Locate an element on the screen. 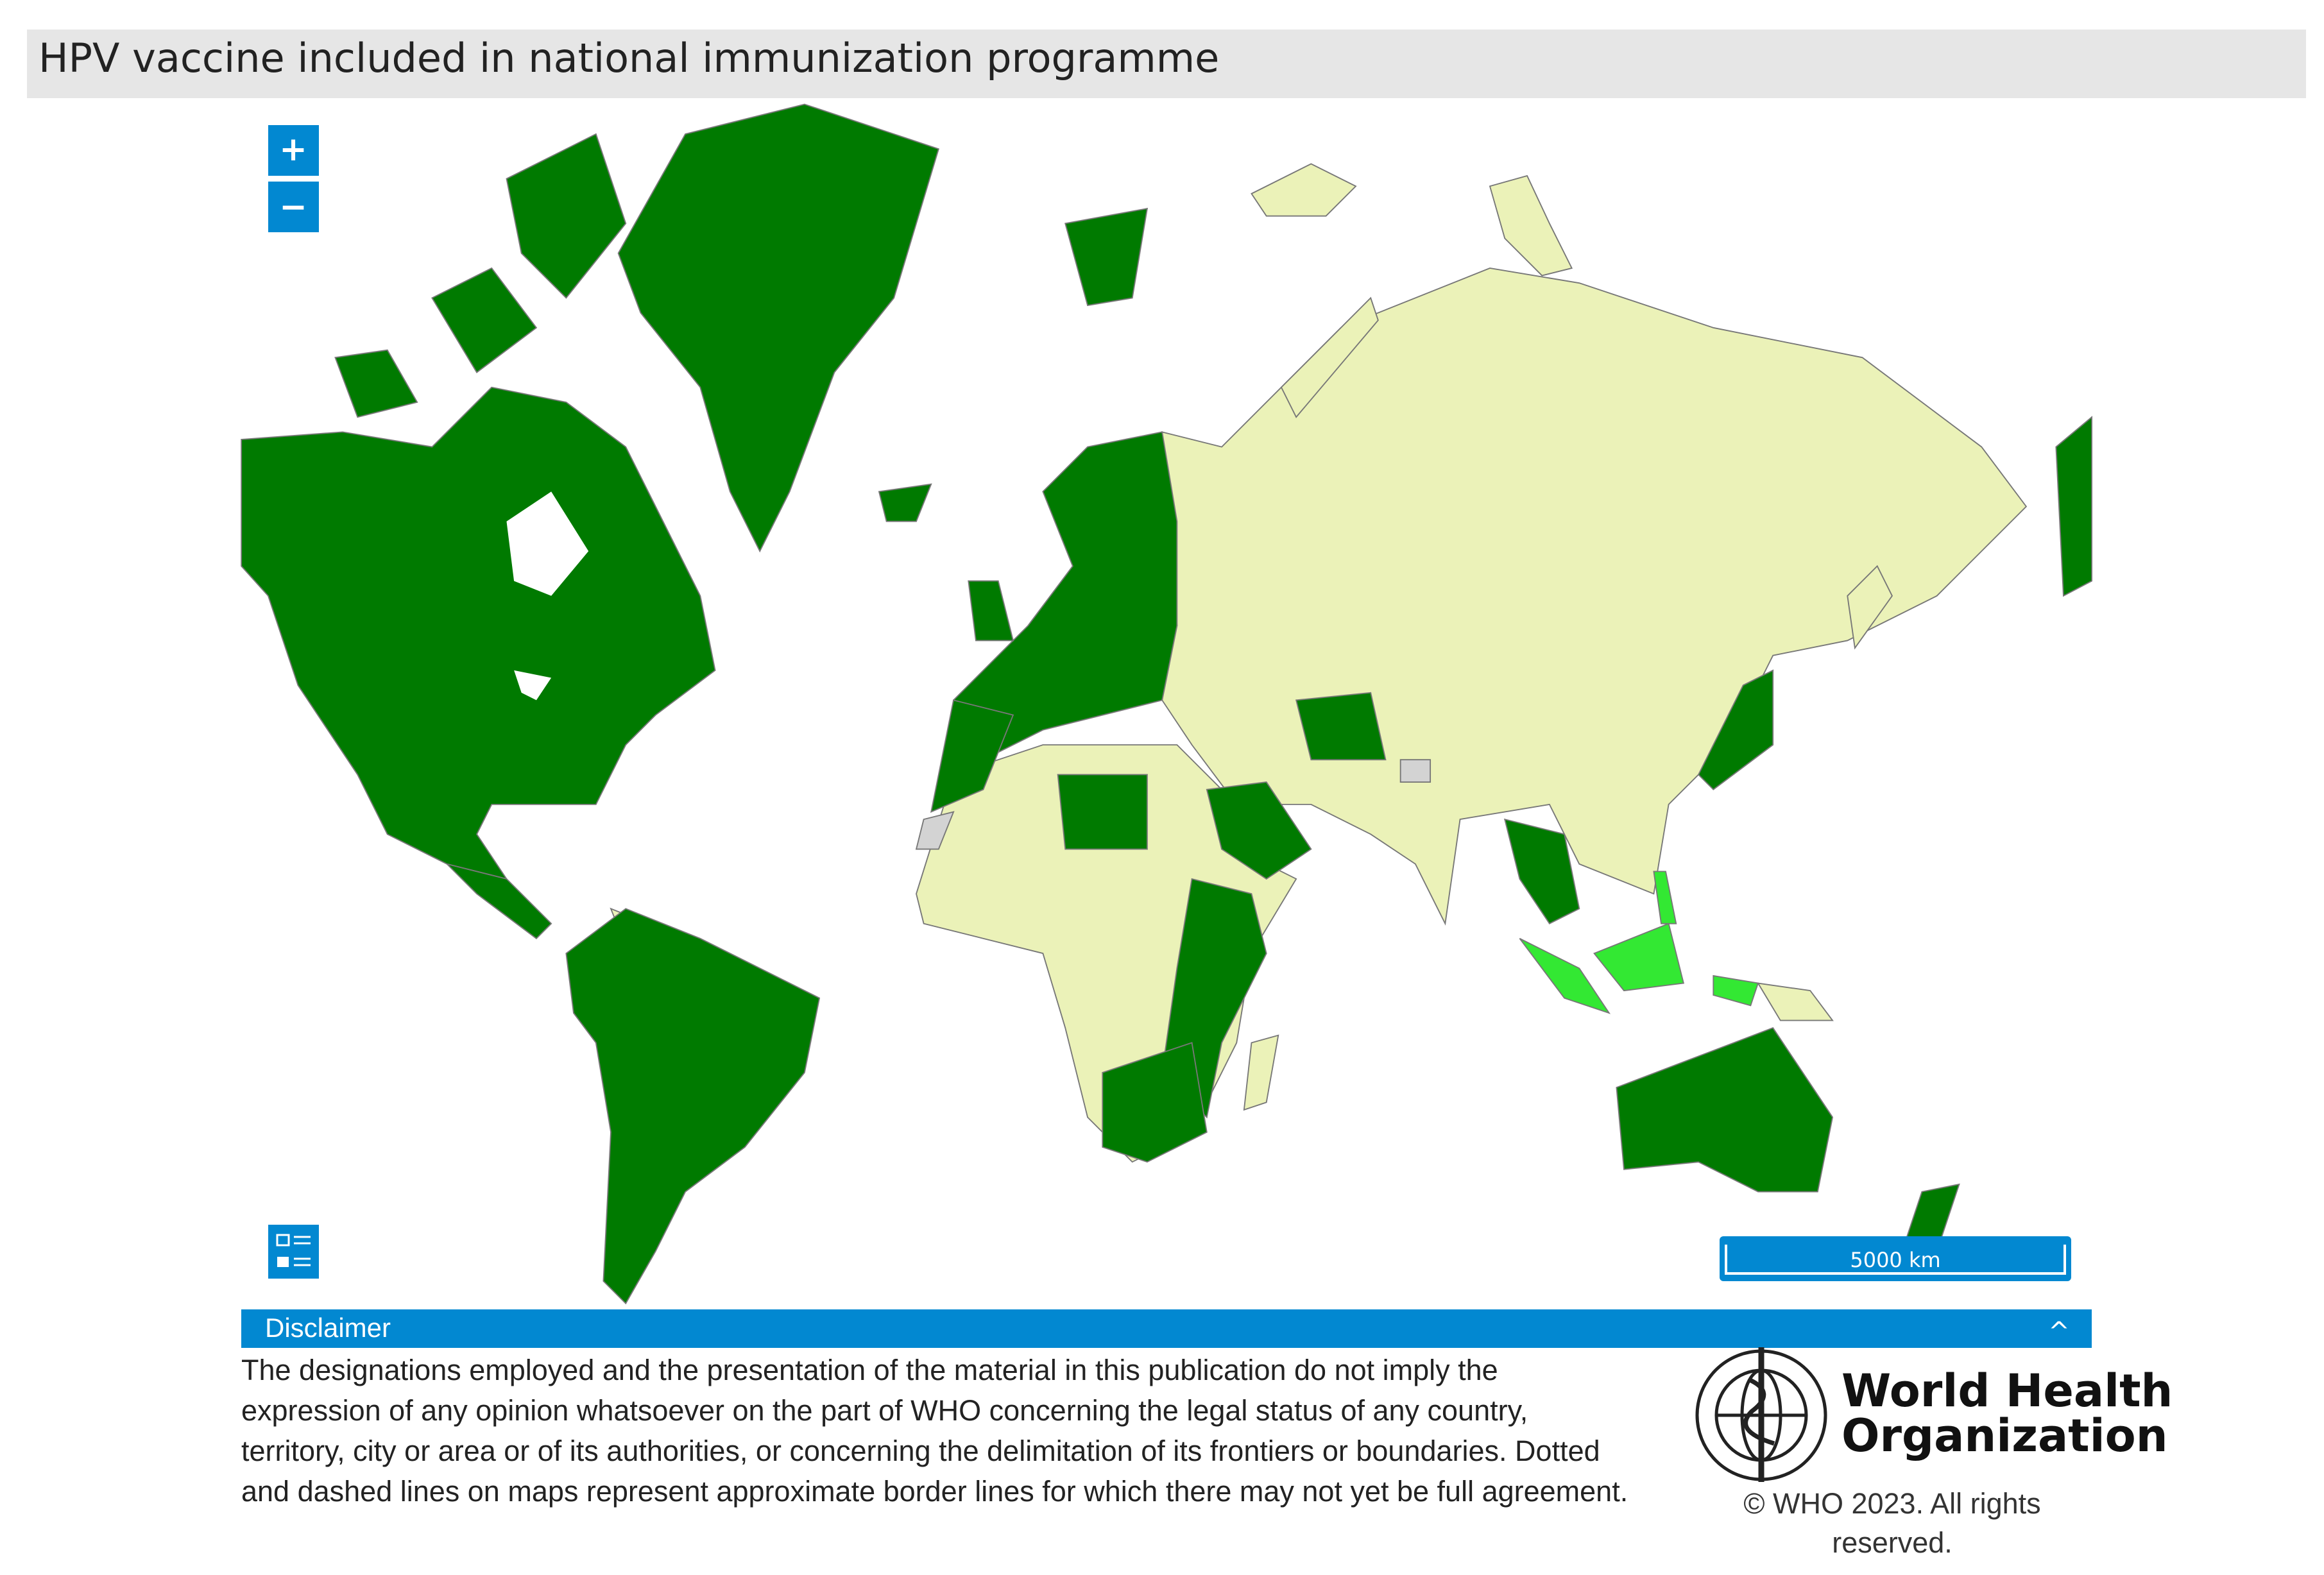 This screenshot has height=1575, width=2324. scale-label: 5000 km is located at coordinates (1895, 1260).